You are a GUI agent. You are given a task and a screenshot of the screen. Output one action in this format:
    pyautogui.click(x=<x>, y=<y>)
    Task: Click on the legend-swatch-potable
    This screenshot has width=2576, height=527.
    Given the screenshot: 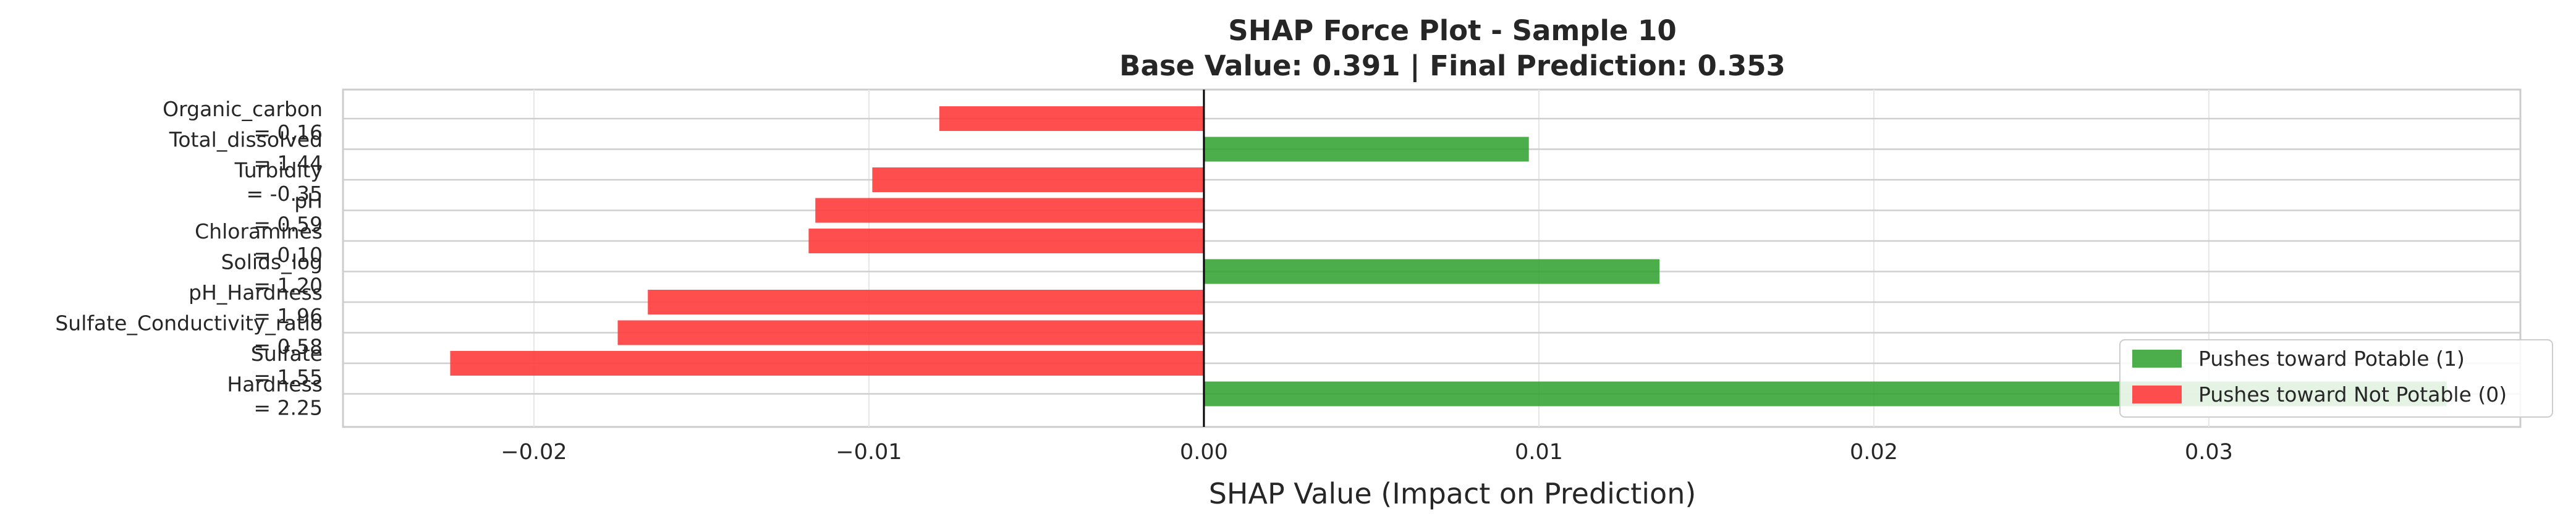 What is the action you would take?
    pyautogui.click(x=2157, y=359)
    